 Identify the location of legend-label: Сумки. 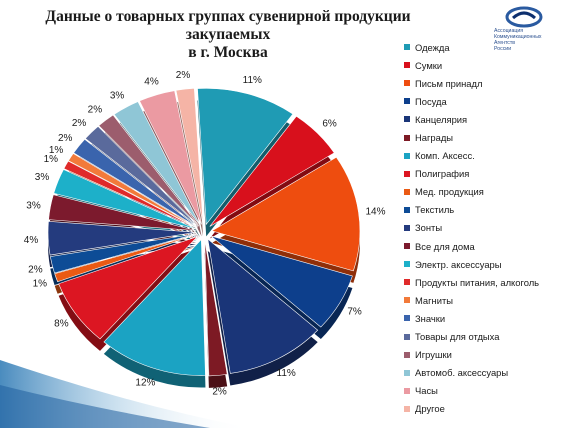
(429, 65).